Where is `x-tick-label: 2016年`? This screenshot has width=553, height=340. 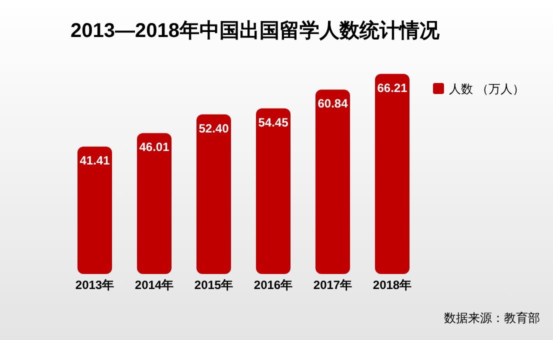 x-tick-label: 2016年 is located at coordinates (273, 285).